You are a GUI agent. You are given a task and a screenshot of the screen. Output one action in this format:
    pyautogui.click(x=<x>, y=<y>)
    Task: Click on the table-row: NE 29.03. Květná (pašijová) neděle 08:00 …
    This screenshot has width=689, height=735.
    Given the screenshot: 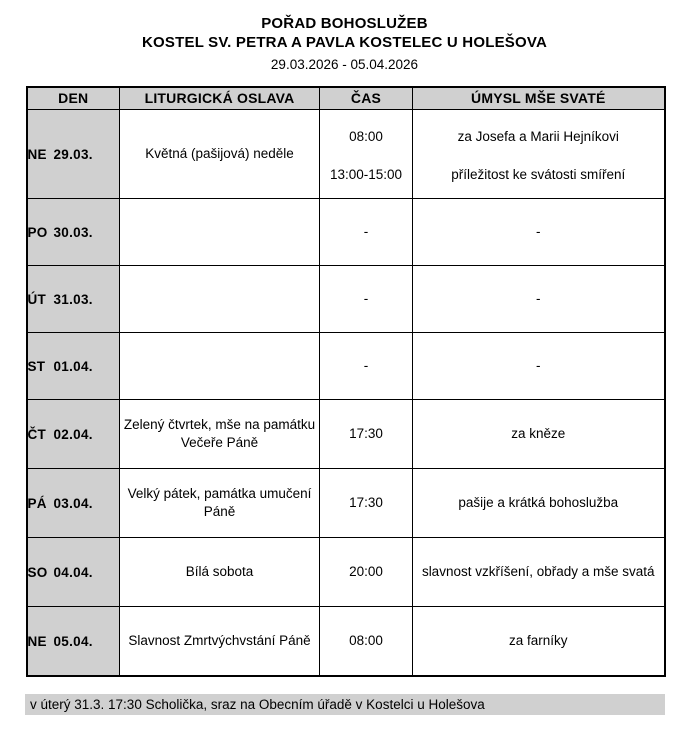 What is the action you would take?
    pyautogui.click(x=345, y=154)
    